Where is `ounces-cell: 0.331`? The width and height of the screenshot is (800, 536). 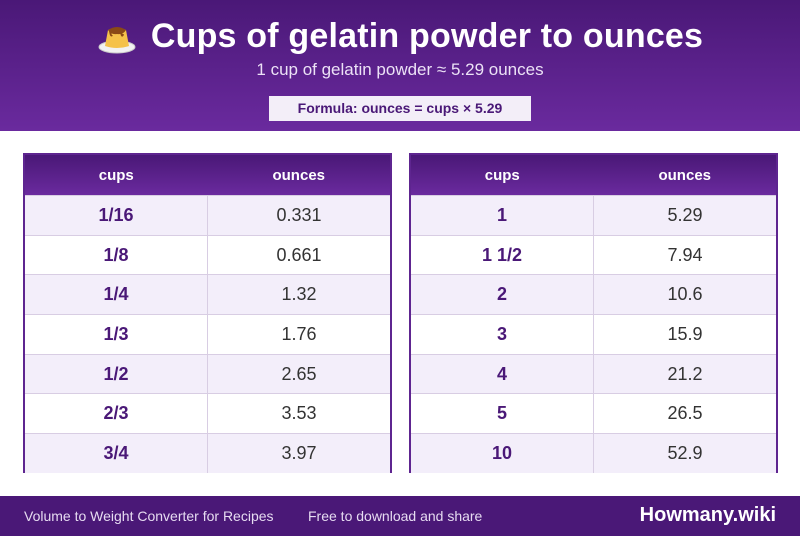
ounces-cell: 0.331 is located at coordinates (299, 214).